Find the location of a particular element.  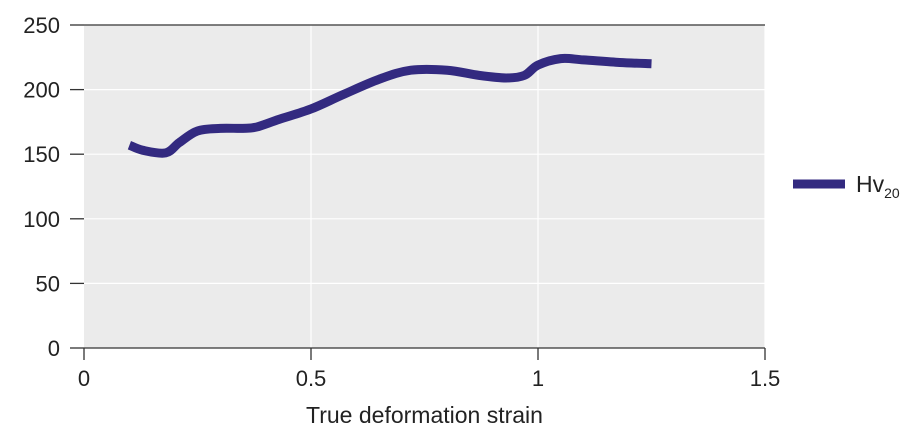

legend-series-name: Hv is located at coordinates (870, 184).